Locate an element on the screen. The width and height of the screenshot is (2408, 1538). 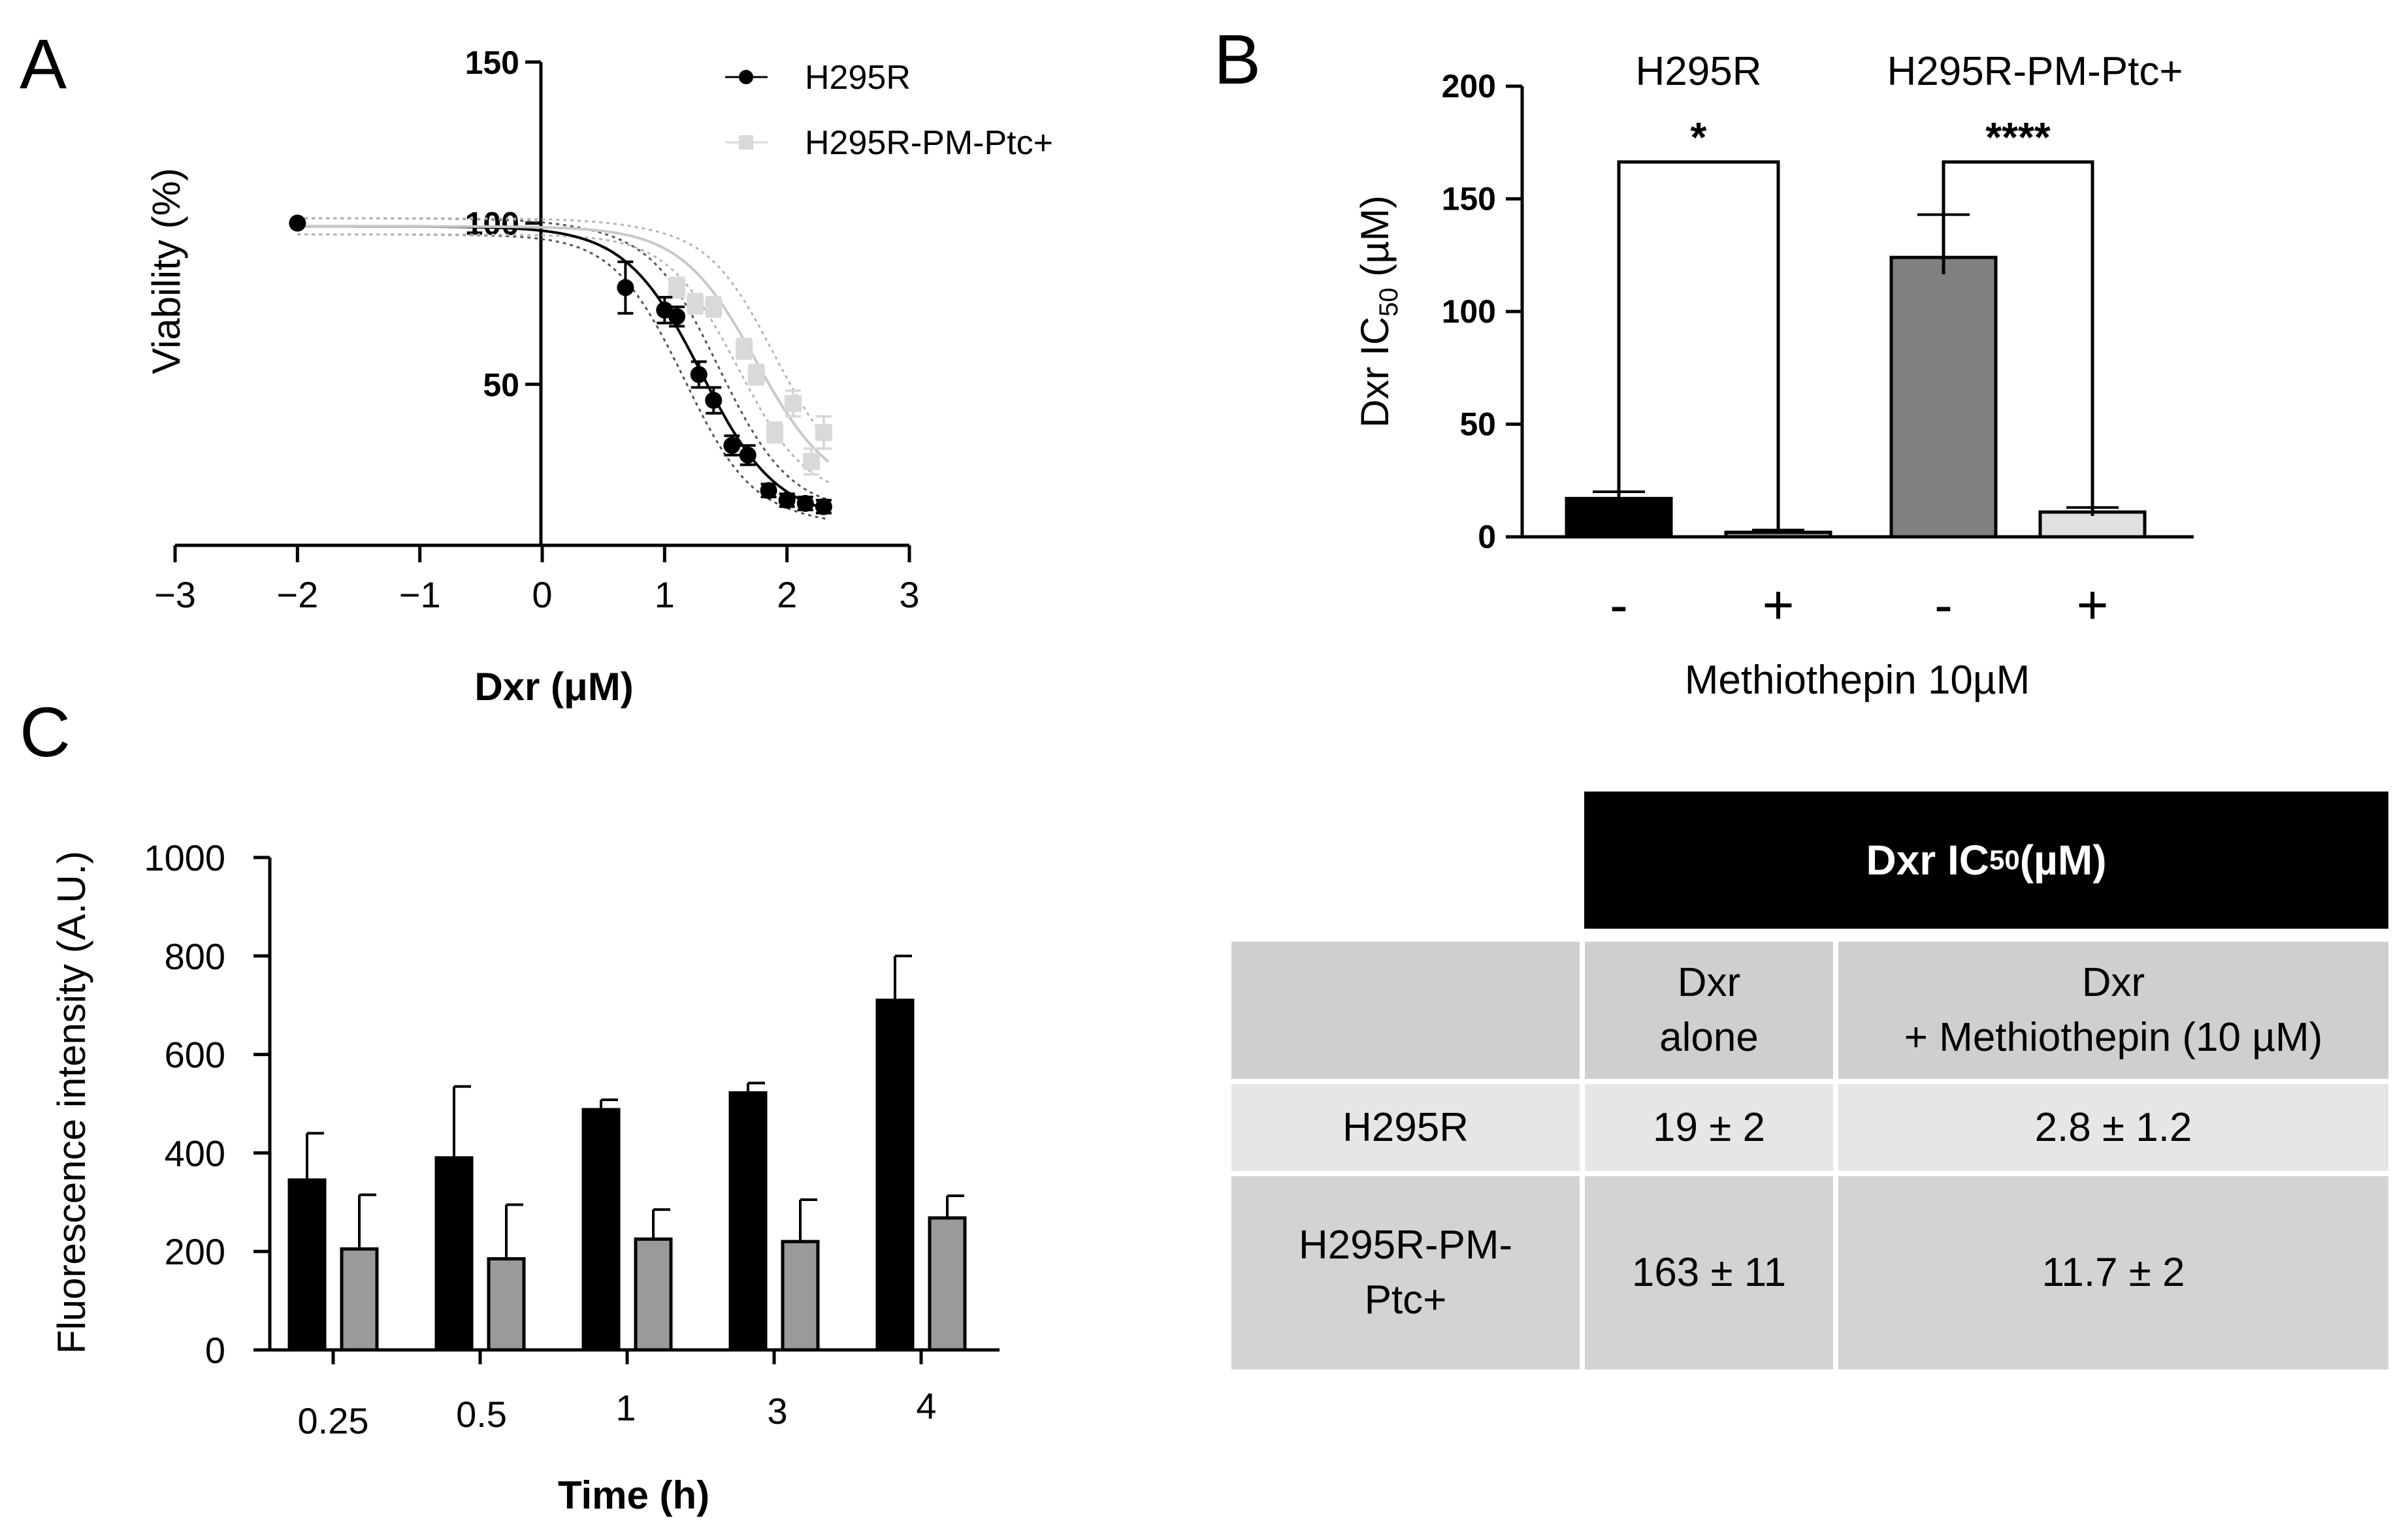
a-confidence-bands is located at coordinates (563, 369).